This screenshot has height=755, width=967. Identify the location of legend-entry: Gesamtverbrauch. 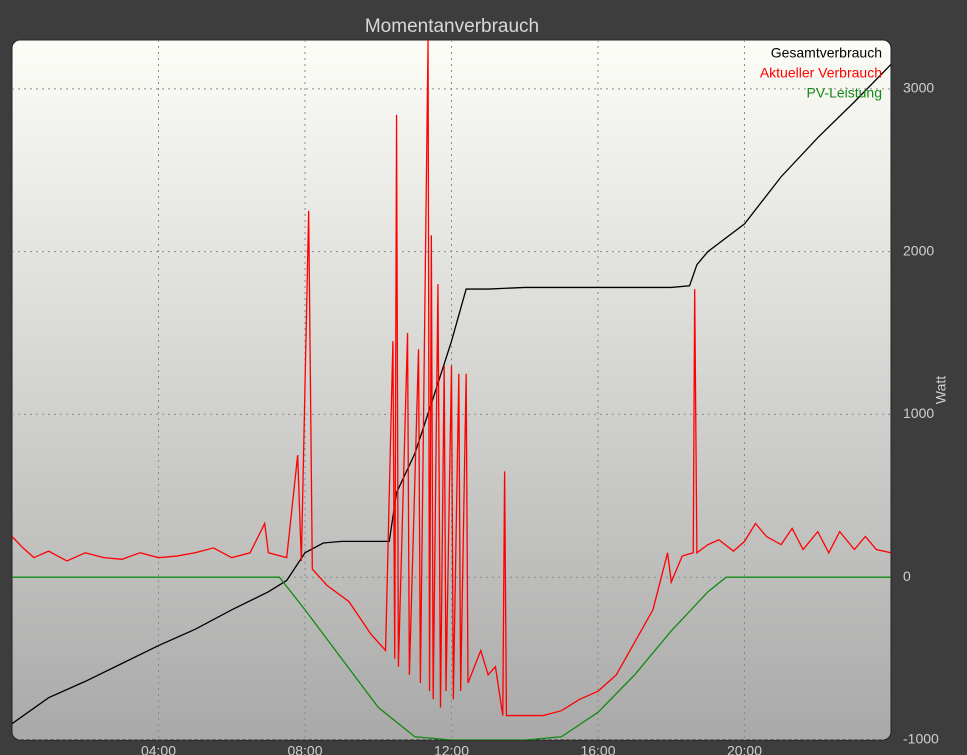
(826, 53).